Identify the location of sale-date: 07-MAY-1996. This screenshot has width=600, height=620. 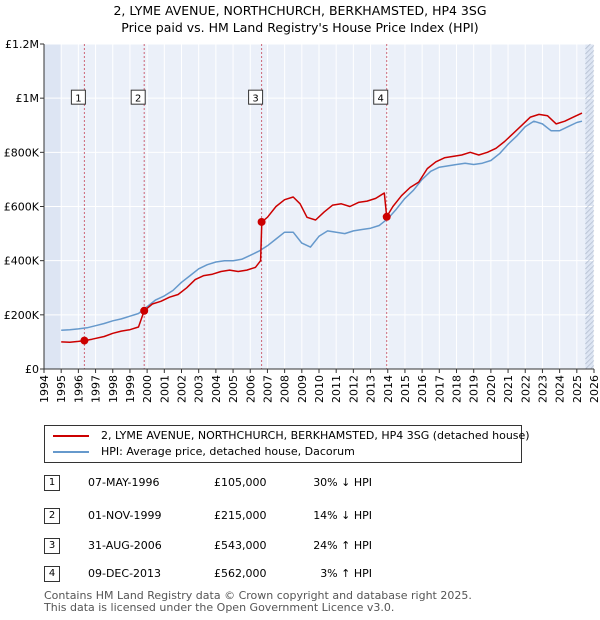
(124, 482).